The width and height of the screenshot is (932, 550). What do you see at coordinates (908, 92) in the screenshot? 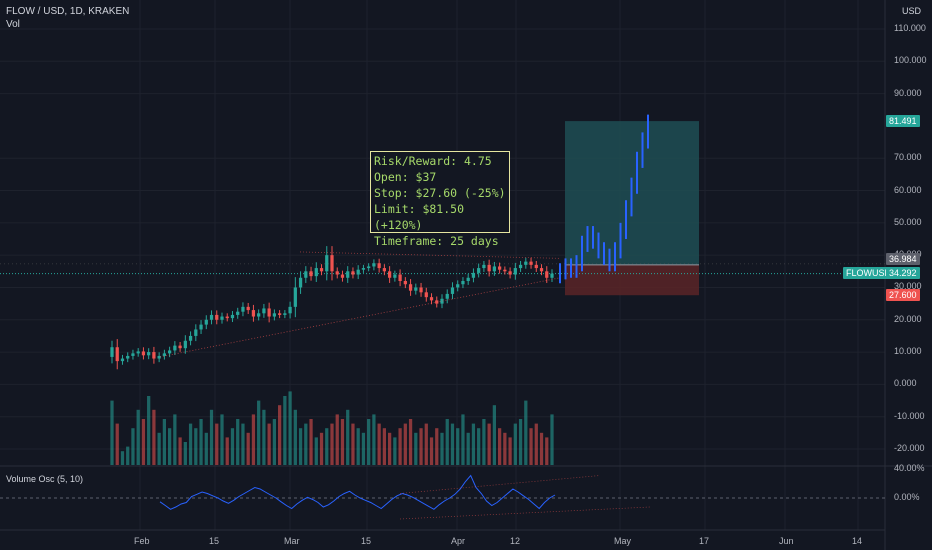
I see `price-axis-label: 90.000` at bounding box center [908, 92].